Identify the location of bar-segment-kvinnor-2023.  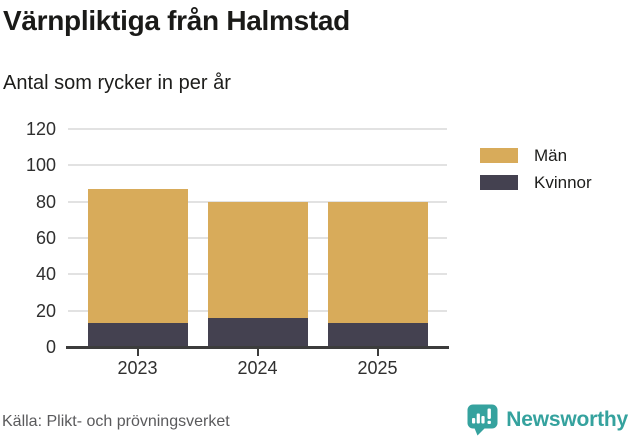
(137, 335).